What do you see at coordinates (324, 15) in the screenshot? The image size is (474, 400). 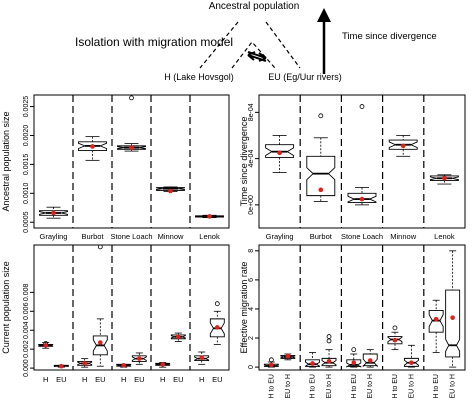 I see `time-arrowhead` at bounding box center [324, 15].